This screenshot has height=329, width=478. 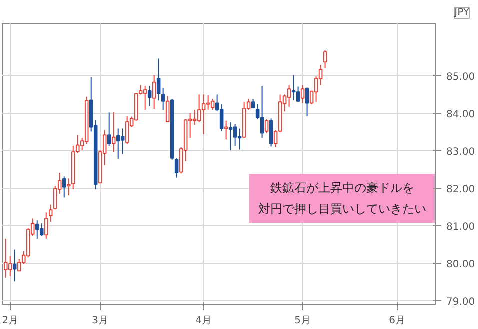 I want to click on annotation: 対円で押し目買いしていきたい, so click(x=342, y=209).